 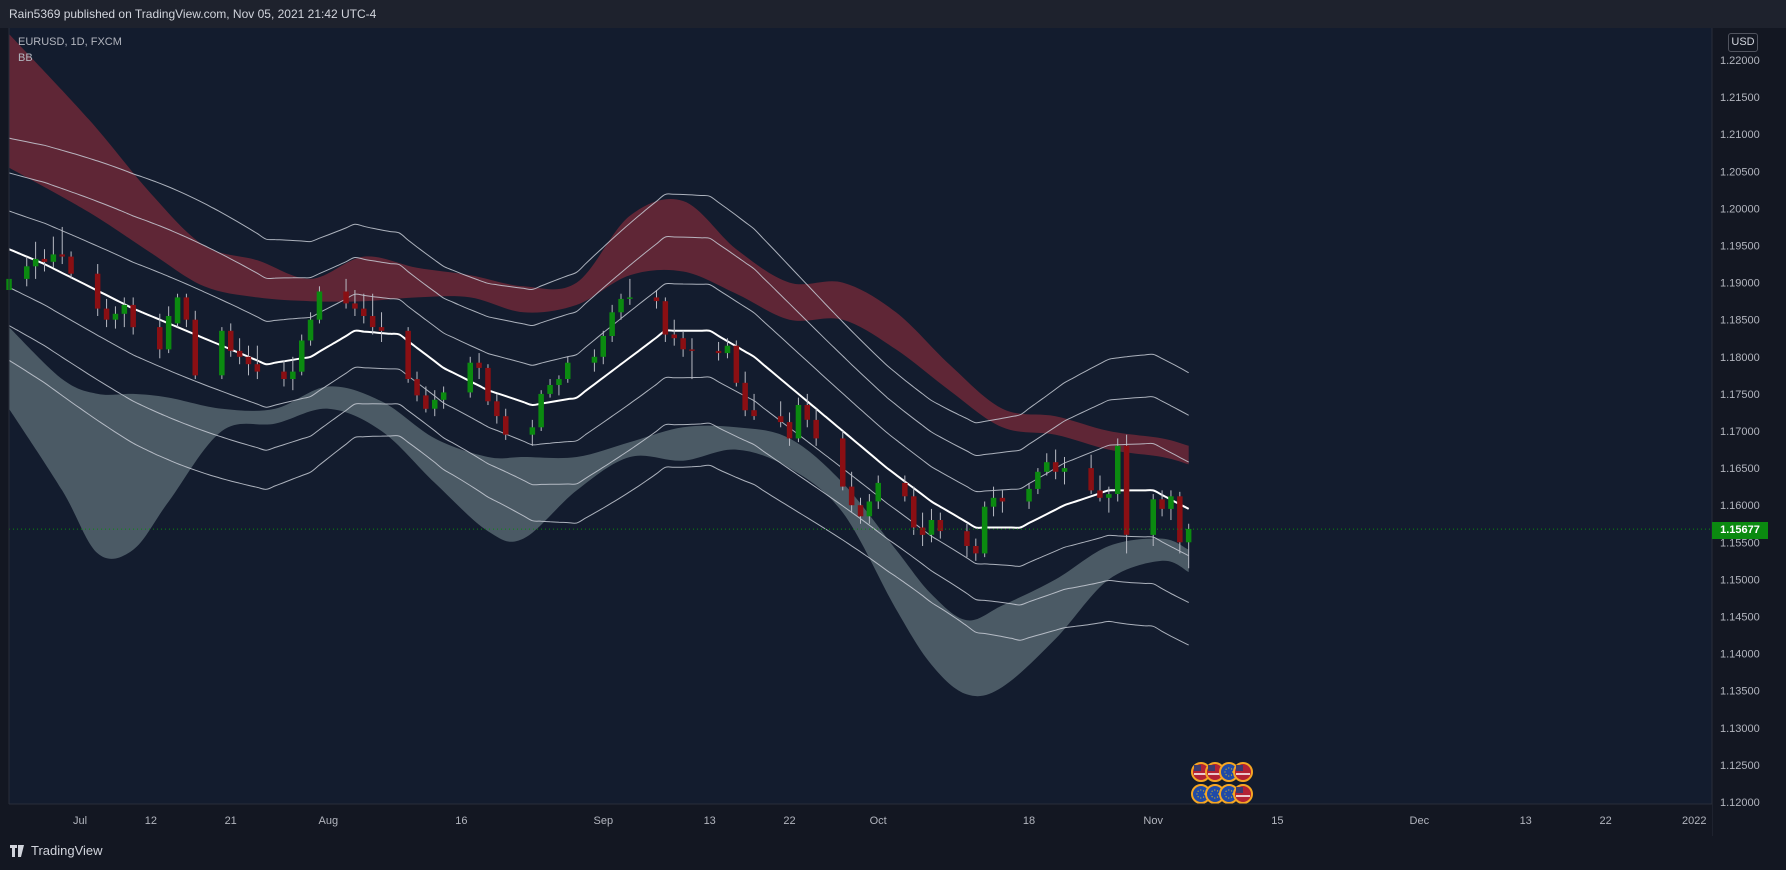 I want to click on price-tick: 1.18500, so click(x=1740, y=321).